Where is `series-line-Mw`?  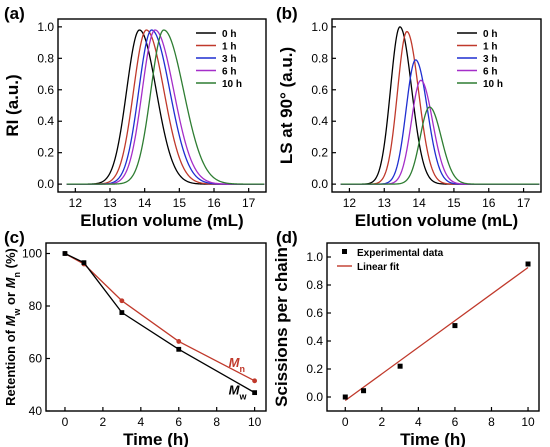 series-line-Mw is located at coordinates (159, 323).